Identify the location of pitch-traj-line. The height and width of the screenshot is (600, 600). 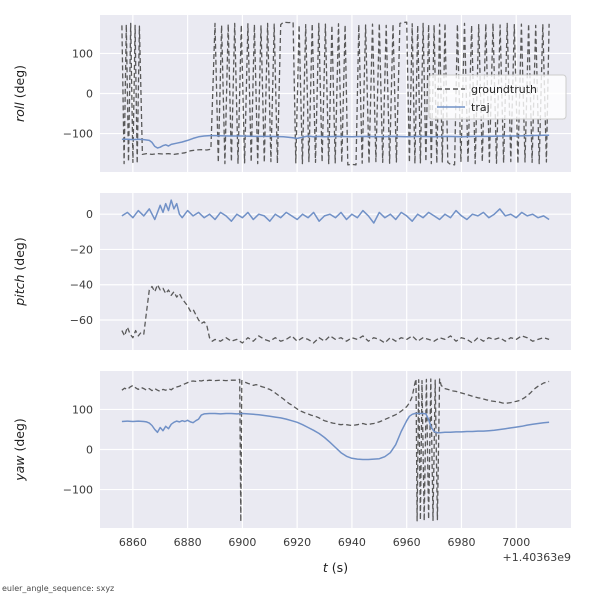
(335, 211).